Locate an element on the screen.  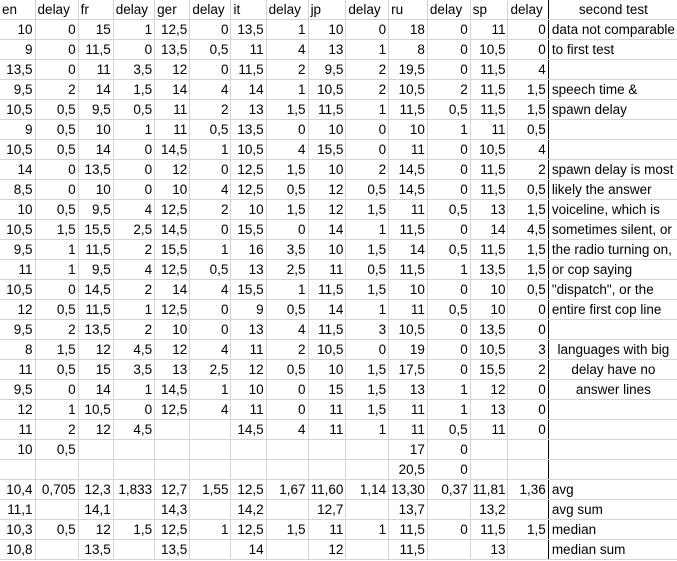
column-header: it is located at coordinates (248, 10).